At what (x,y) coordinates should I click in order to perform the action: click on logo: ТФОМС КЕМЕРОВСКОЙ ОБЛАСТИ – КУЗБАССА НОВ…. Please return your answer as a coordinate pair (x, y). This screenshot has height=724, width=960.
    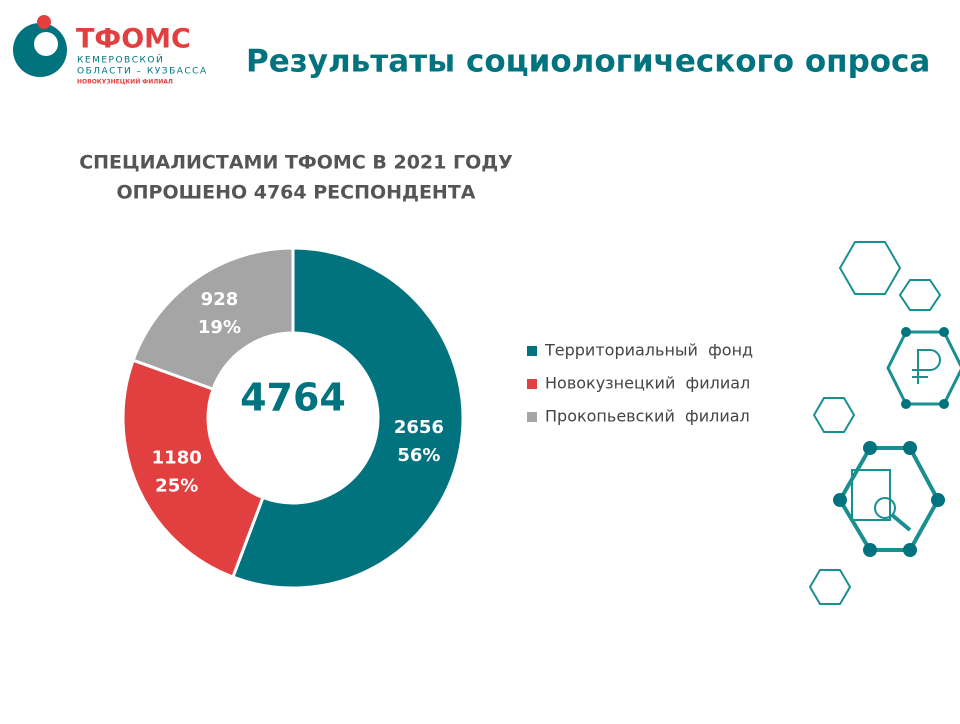
    Looking at the image, I should click on (110, 50).